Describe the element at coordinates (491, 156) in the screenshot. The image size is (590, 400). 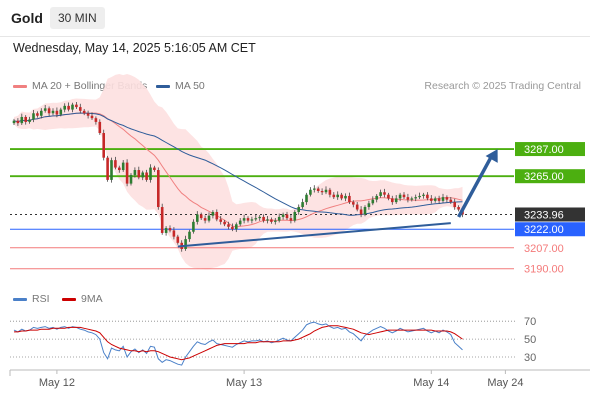
I see `forecast-arrow-head` at that location.